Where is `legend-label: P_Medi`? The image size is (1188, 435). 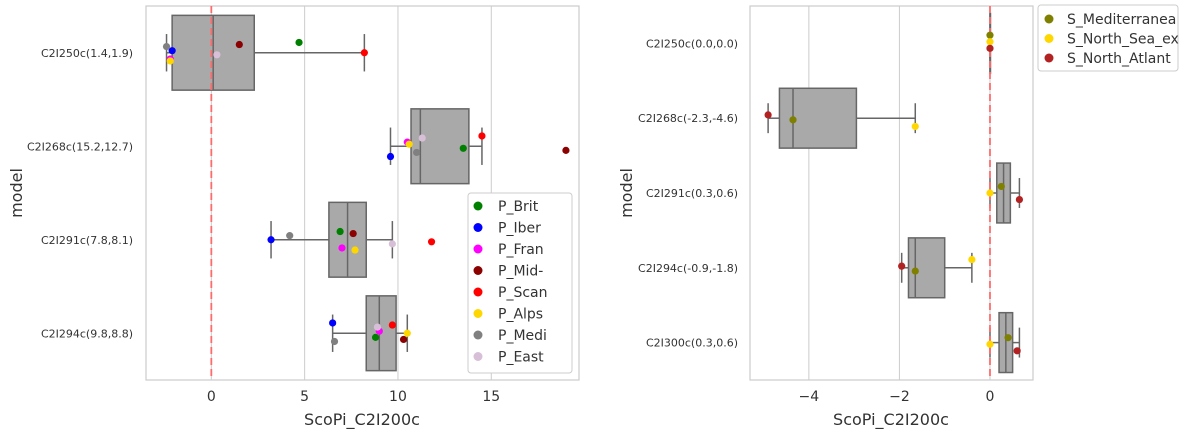 legend-label: P_Medi is located at coordinates (522, 336).